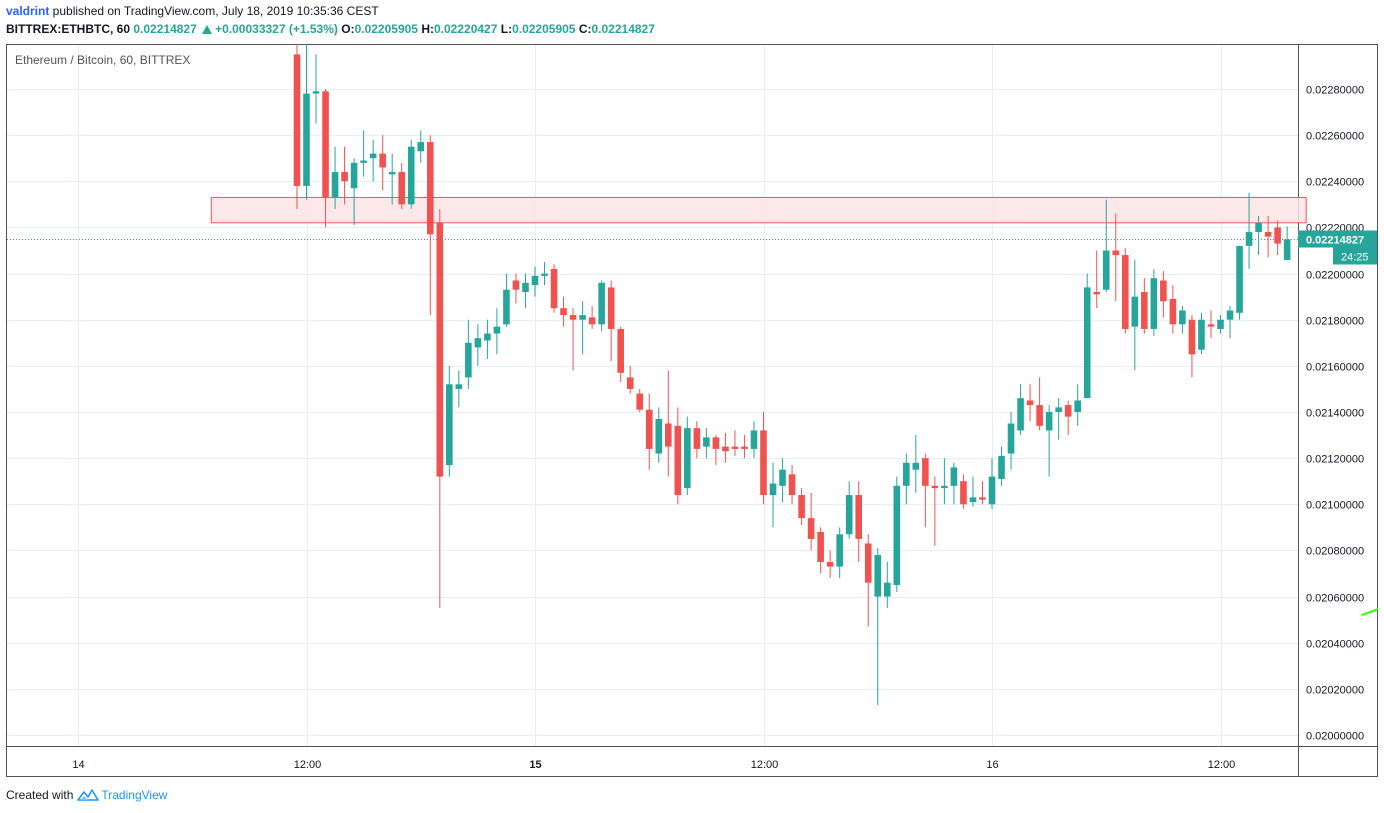  I want to click on price-value: 0.02214827, so click(165, 29).